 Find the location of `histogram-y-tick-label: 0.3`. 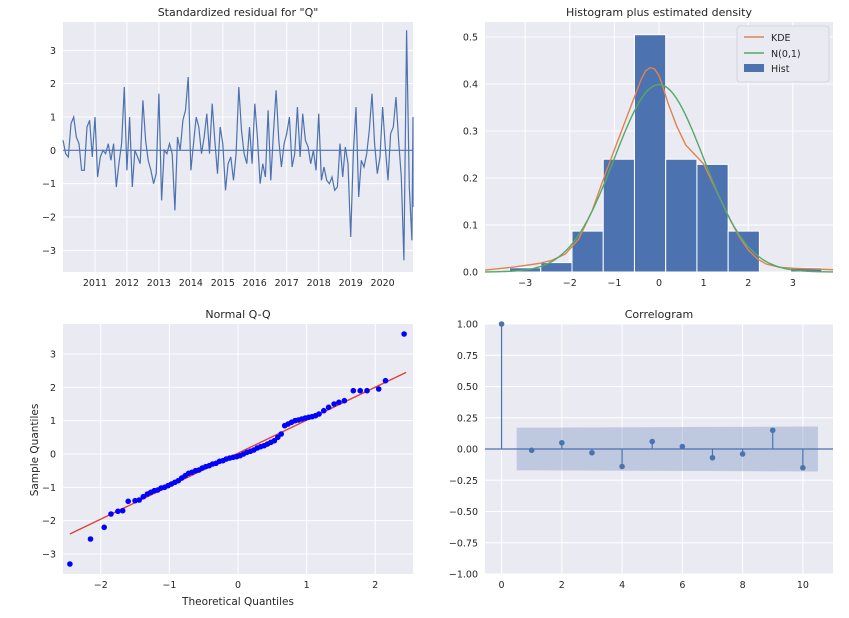

histogram-y-tick-label: 0.3 is located at coordinates (470, 132).